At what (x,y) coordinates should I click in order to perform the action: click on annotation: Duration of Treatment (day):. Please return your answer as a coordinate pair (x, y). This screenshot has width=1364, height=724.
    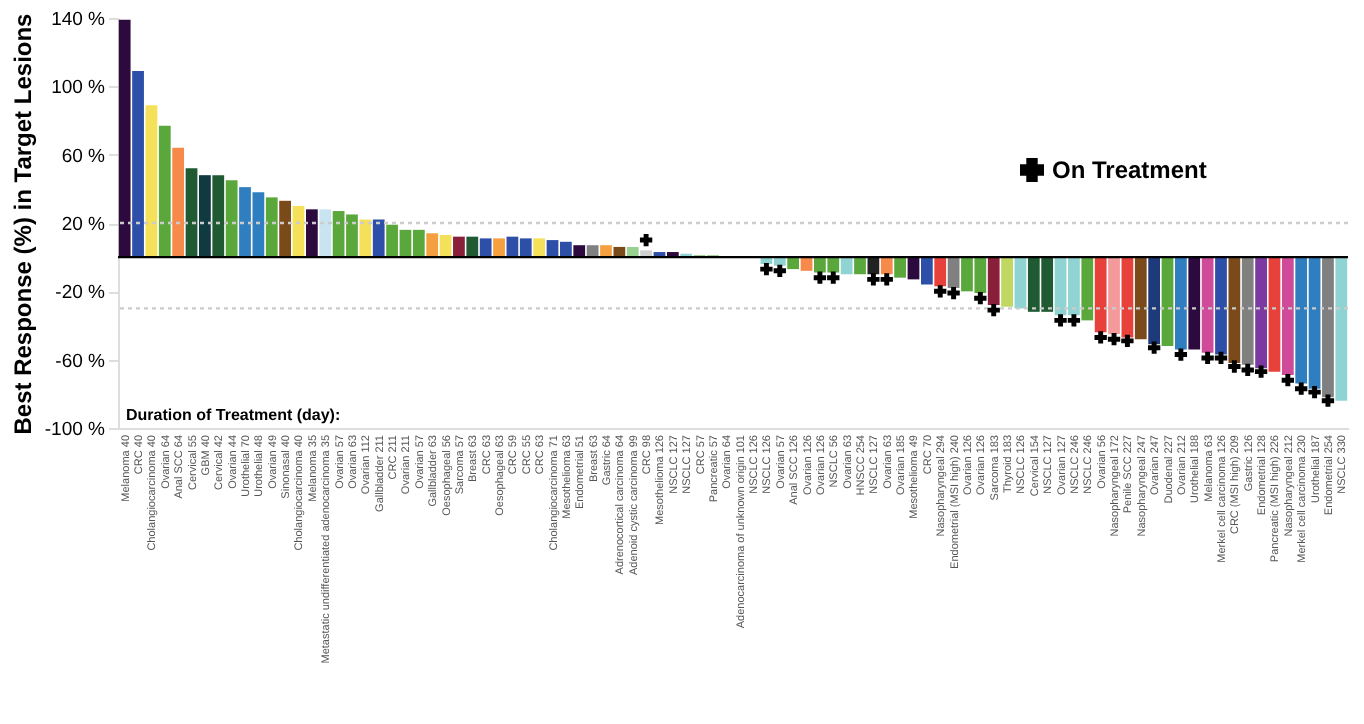
    Looking at the image, I should click on (233, 415).